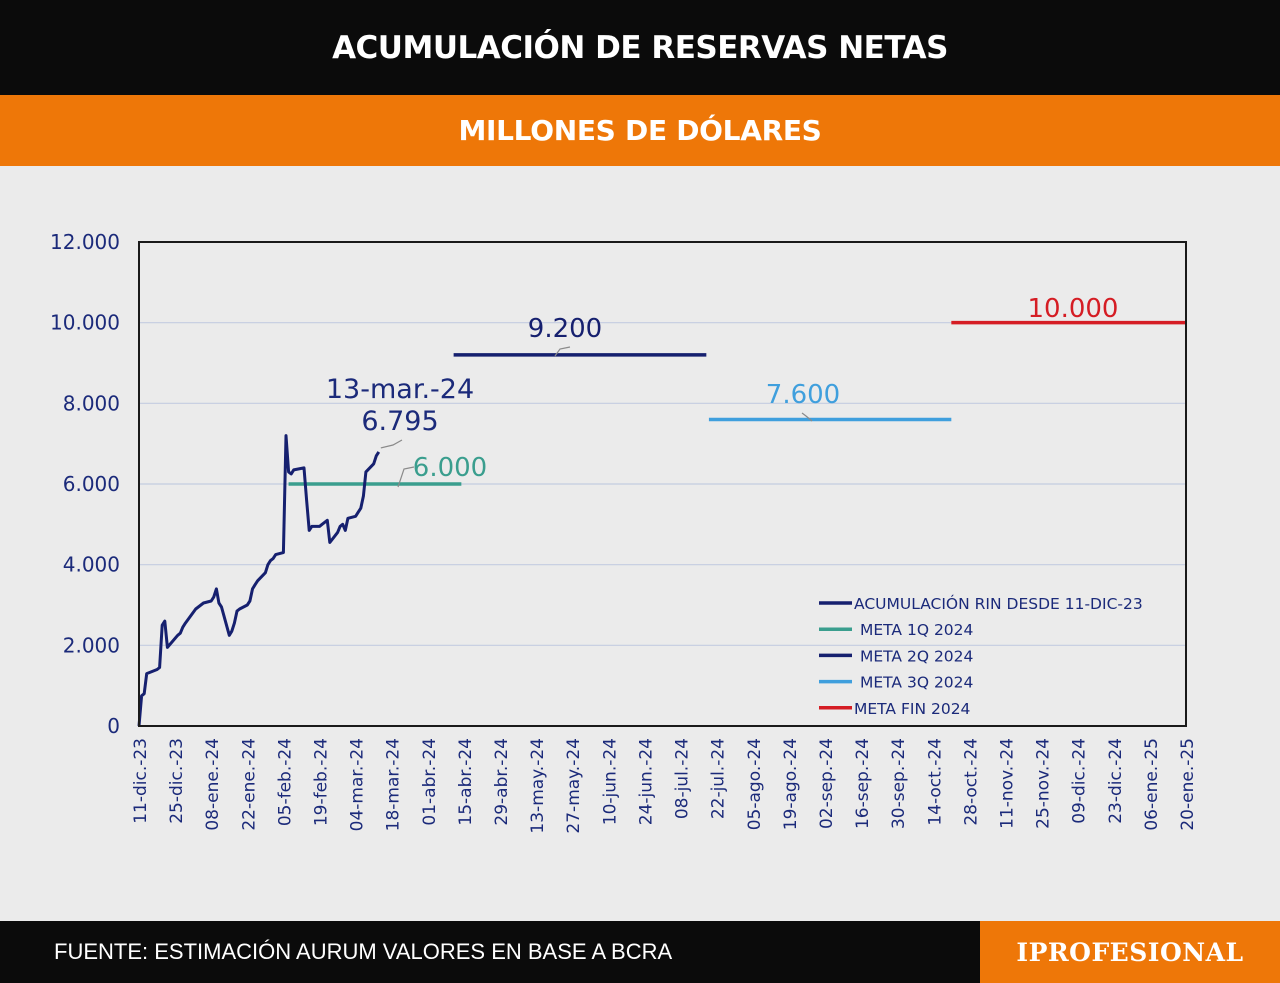 The height and width of the screenshot is (983, 1280). Describe the element at coordinates (85, 242) in the screenshot. I see `y-tick-label: 12.000` at that location.